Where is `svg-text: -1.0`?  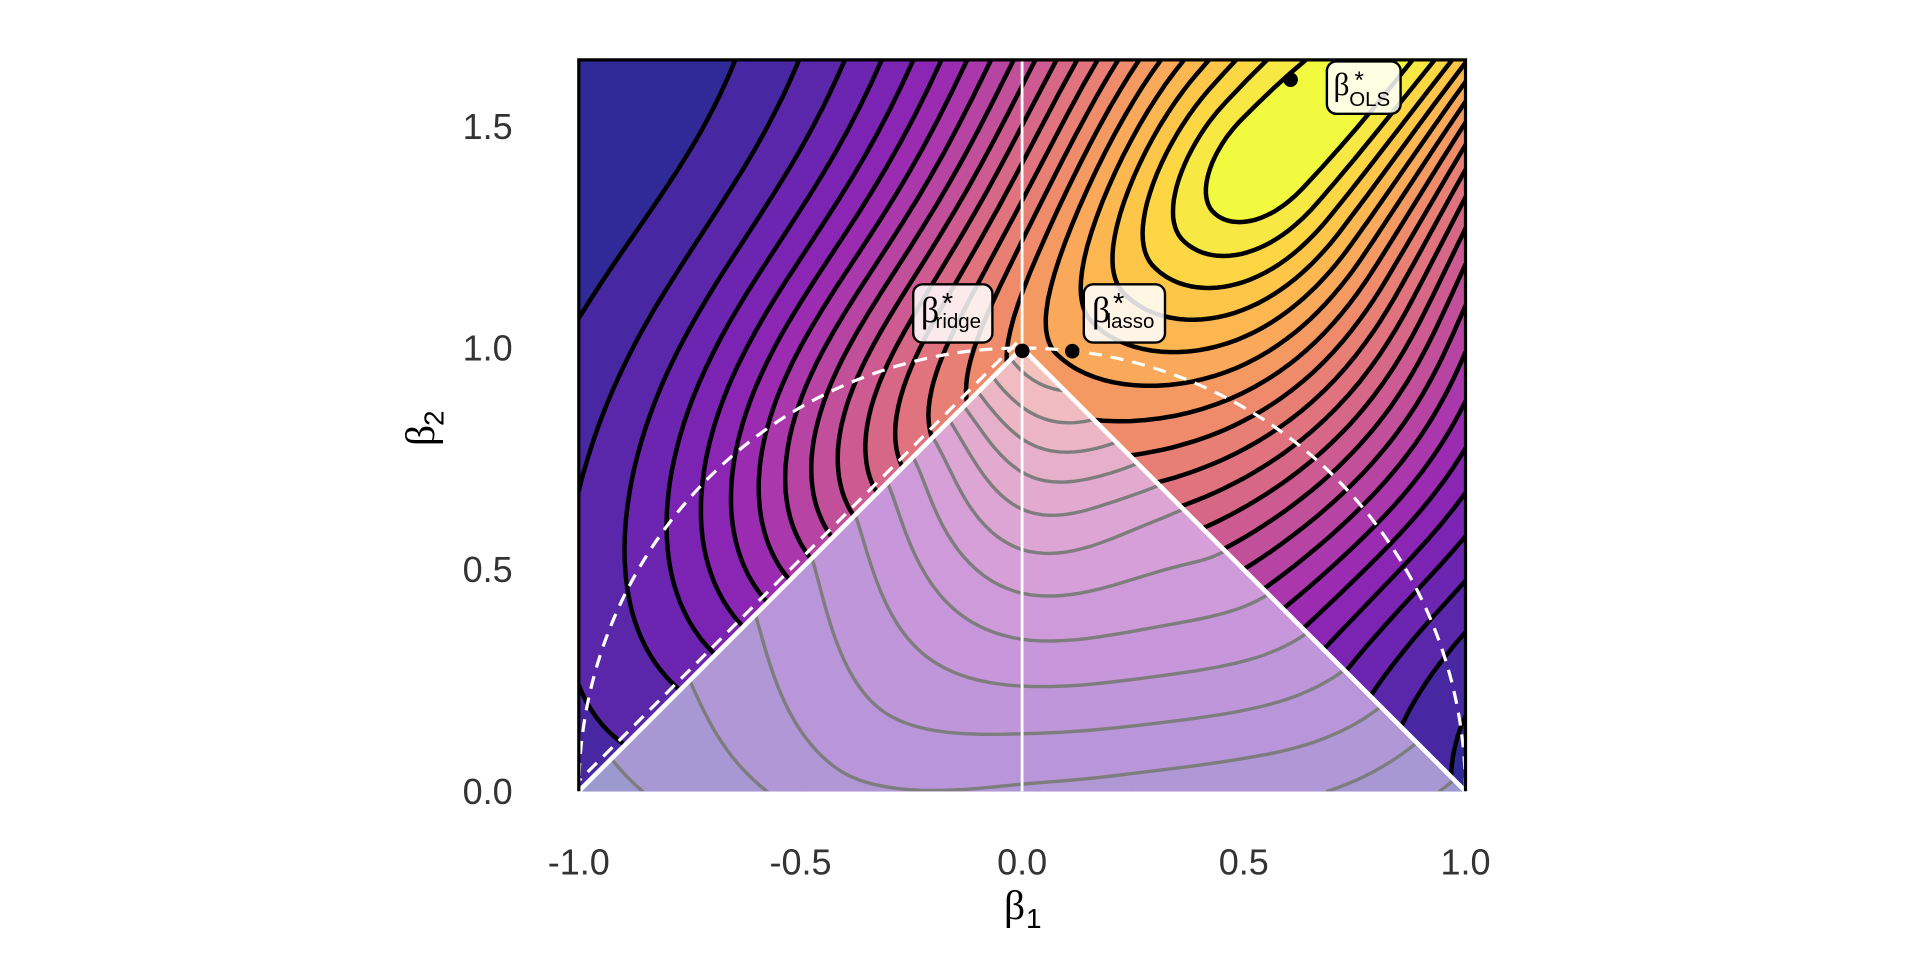 svg-text: -1.0 is located at coordinates (579, 862).